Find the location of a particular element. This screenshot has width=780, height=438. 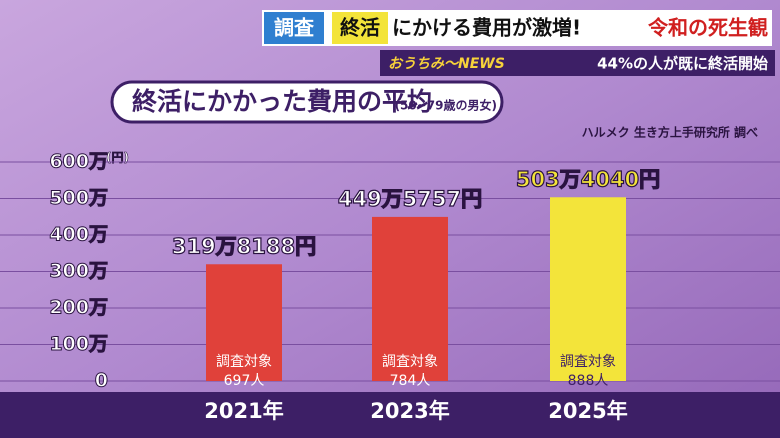

y-tick-label: 0 is located at coordinates (101, 381).